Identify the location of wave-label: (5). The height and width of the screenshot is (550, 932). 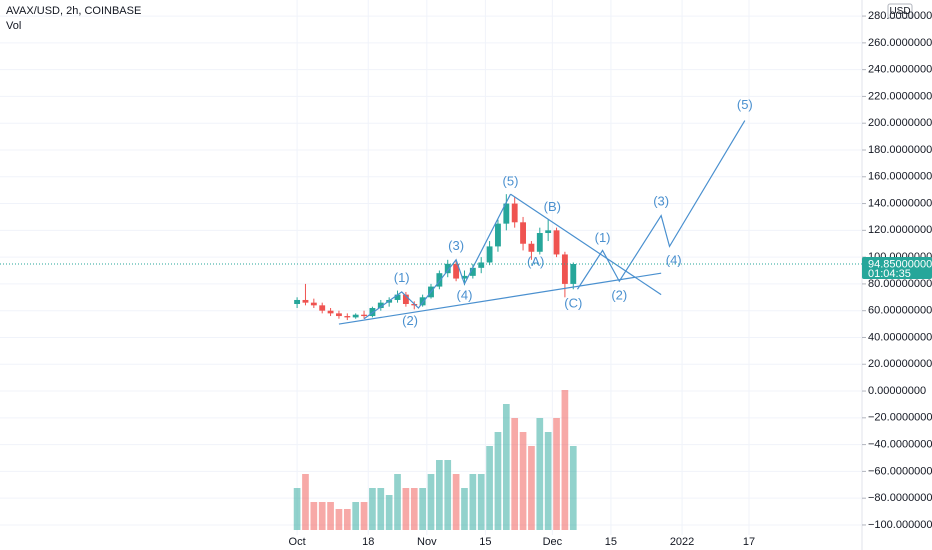
(511, 181).